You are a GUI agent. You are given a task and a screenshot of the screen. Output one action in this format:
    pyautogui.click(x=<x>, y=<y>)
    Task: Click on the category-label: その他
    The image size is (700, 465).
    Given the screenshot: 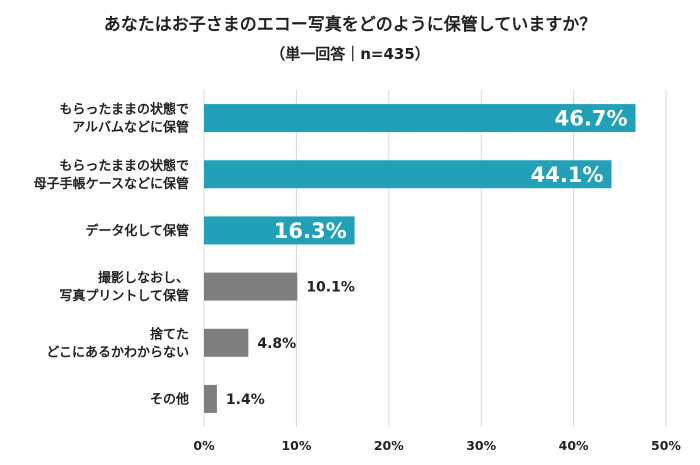 What is the action you would take?
    pyautogui.click(x=169, y=399)
    